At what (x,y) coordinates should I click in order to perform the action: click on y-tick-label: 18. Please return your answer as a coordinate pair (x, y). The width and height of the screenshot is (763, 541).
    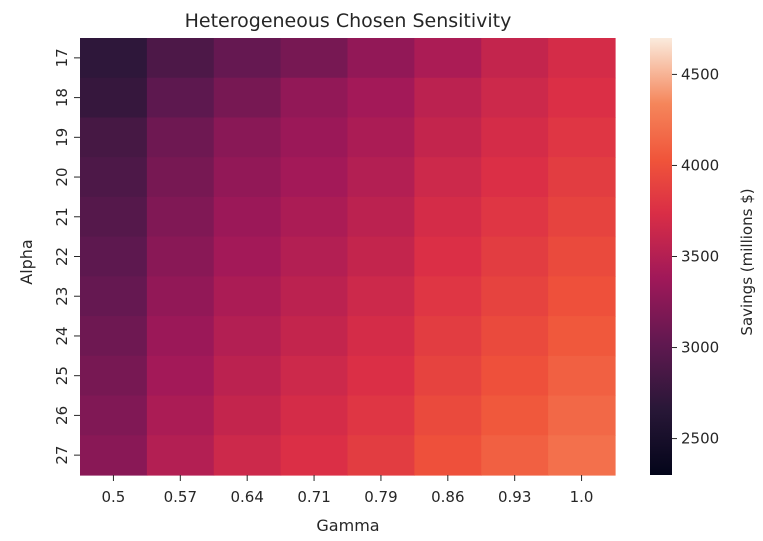
    Looking at the image, I should click on (62, 97).